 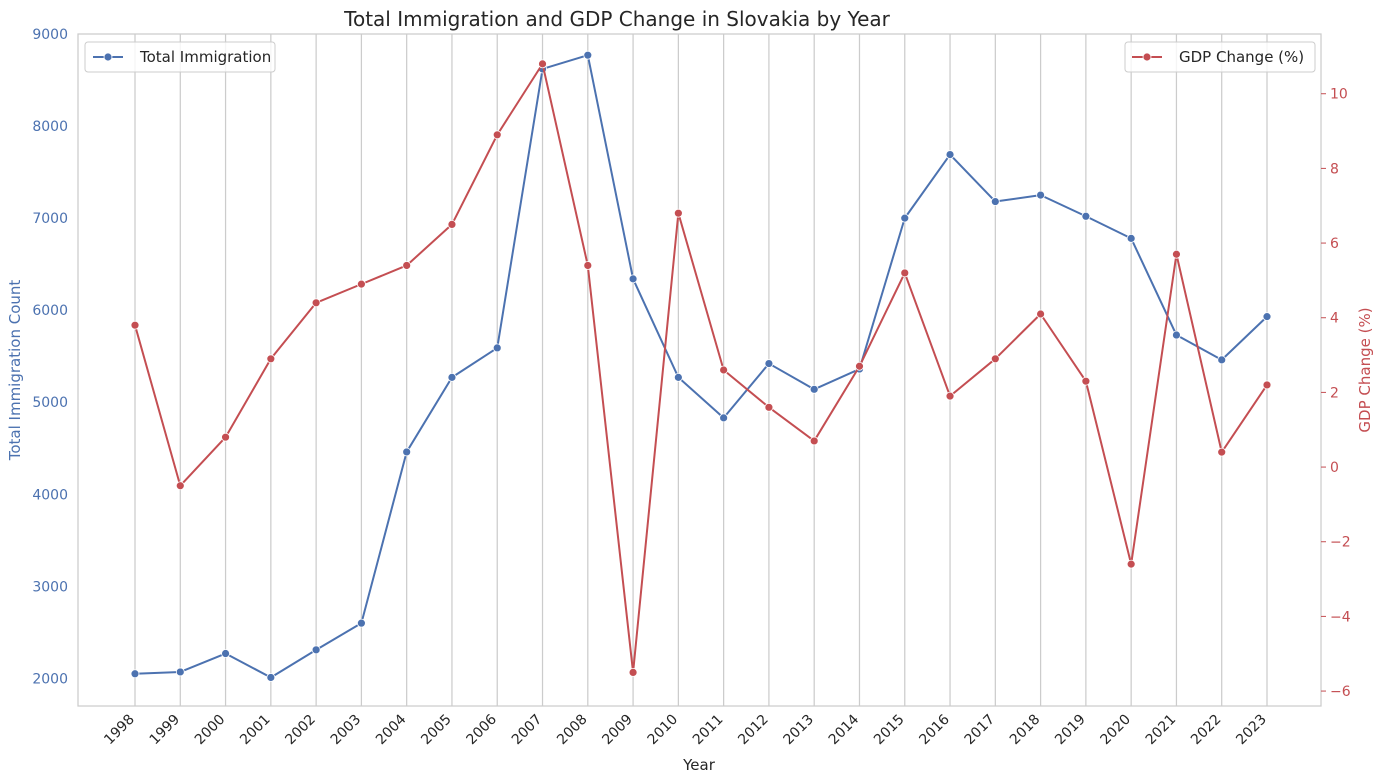 What do you see at coordinates (1115, 730) in the screenshot?
I see `x-tick-label: 2020` at bounding box center [1115, 730].